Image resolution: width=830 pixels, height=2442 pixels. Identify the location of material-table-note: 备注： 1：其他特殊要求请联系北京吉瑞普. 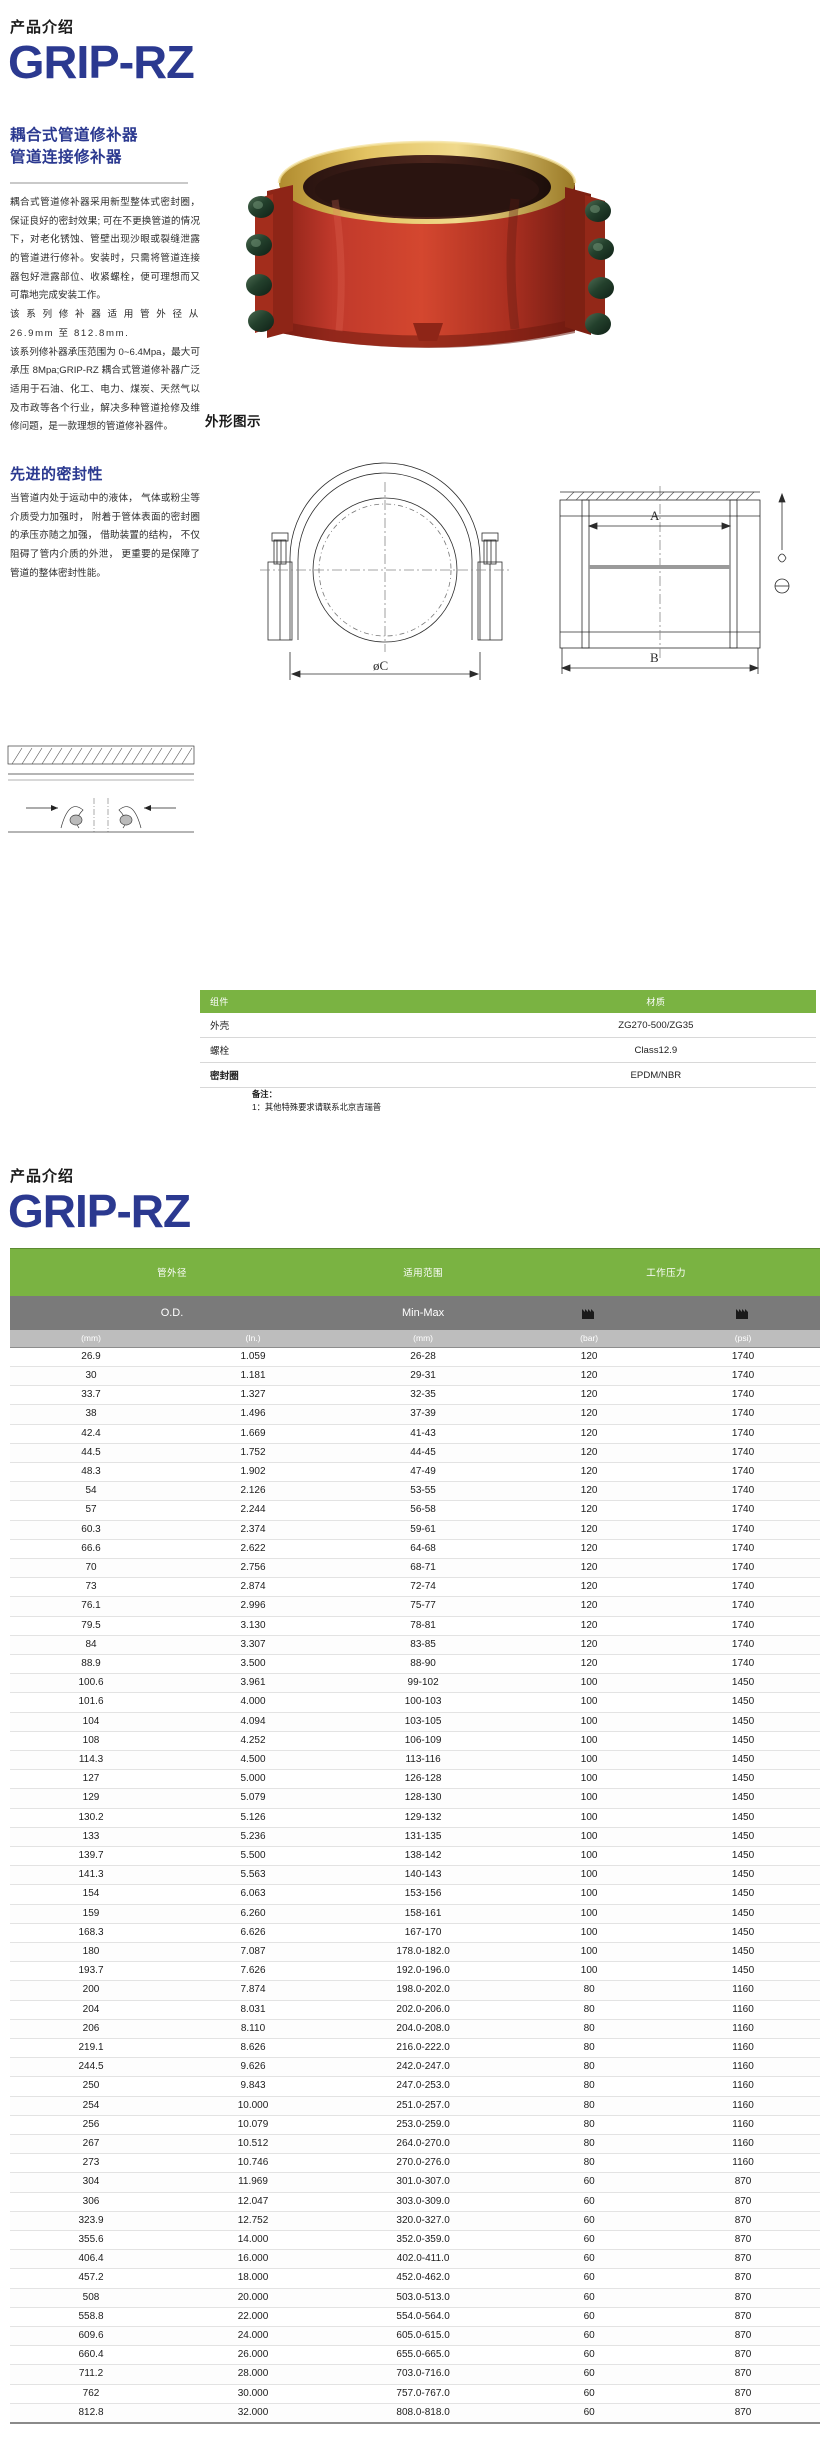
(316, 1101).